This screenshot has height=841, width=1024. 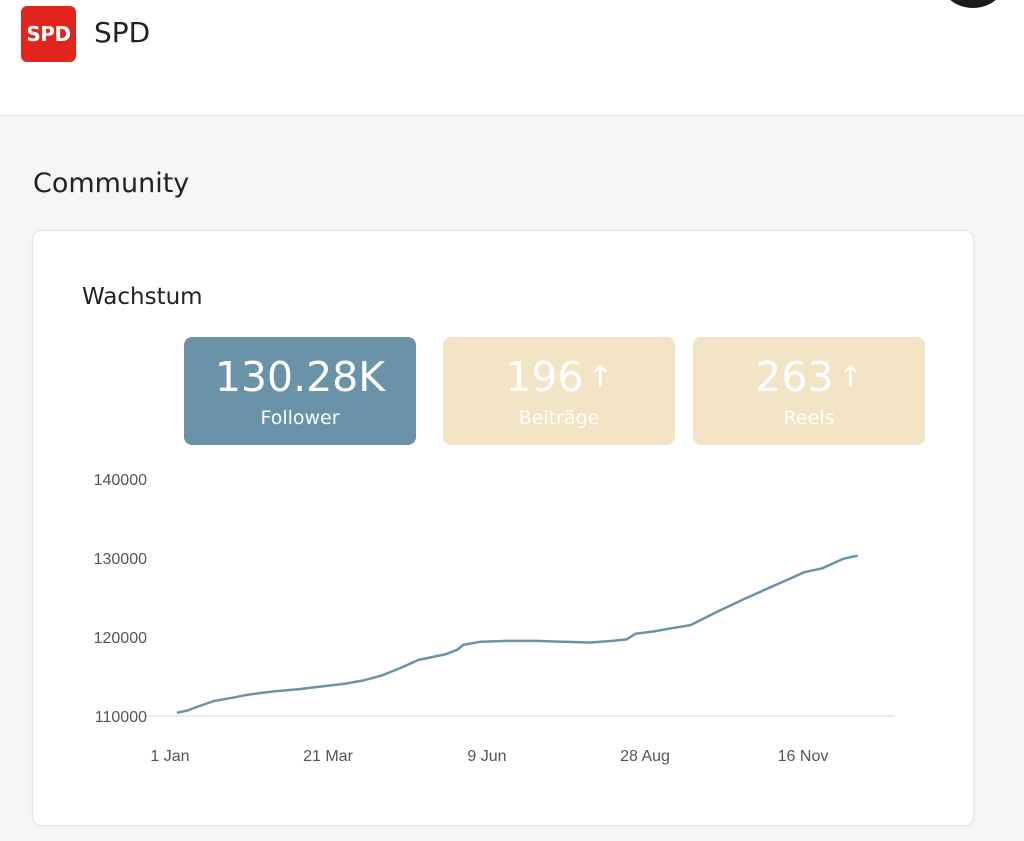 I want to click on y-tick-label: 110000, so click(x=121, y=717).